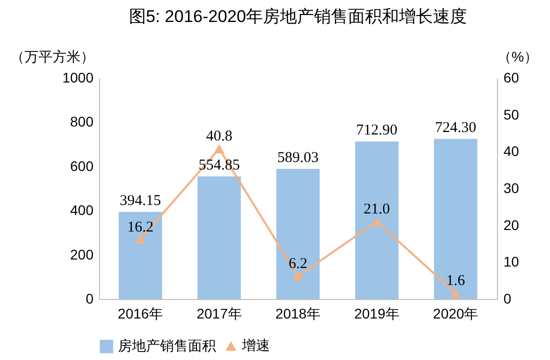 This screenshot has height=360, width=550. Describe the element at coordinates (298, 314) in the screenshot. I see `x-tick-label: 2018年` at that location.